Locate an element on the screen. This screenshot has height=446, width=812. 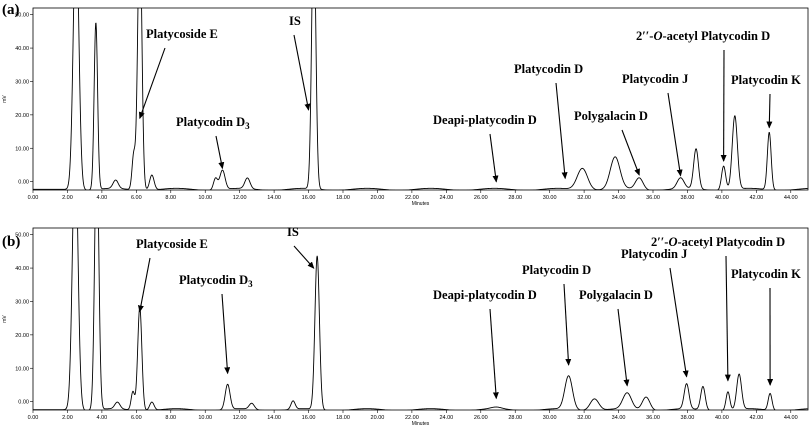
panel-label: (b) is located at coordinates (11, 242).